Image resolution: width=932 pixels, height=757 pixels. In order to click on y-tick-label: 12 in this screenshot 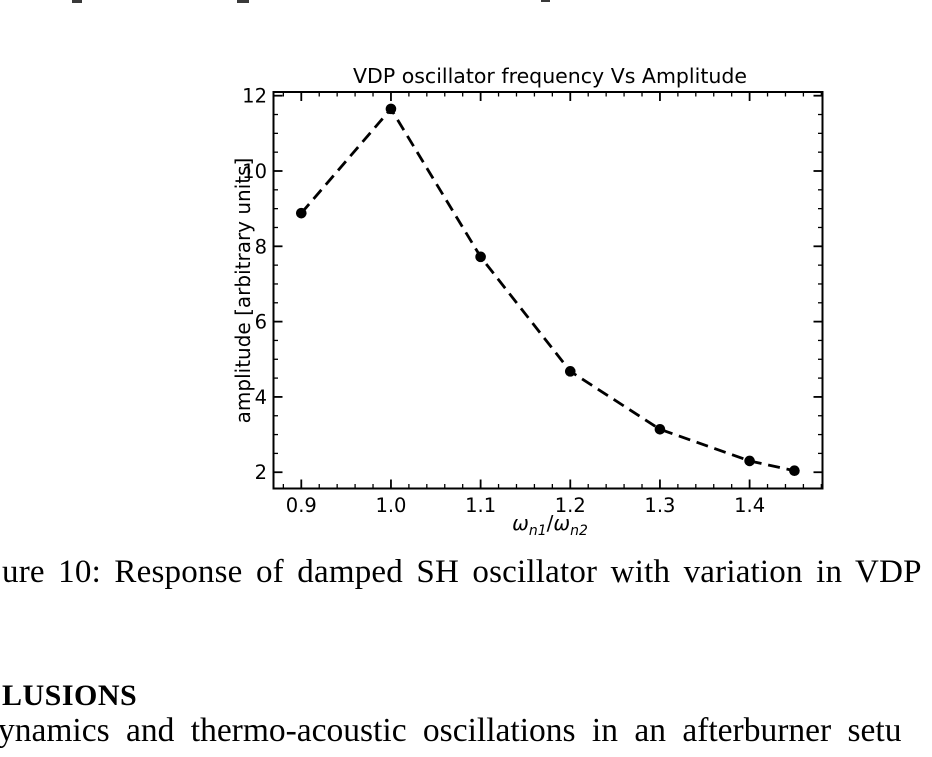, I will do `click(254, 96)`.